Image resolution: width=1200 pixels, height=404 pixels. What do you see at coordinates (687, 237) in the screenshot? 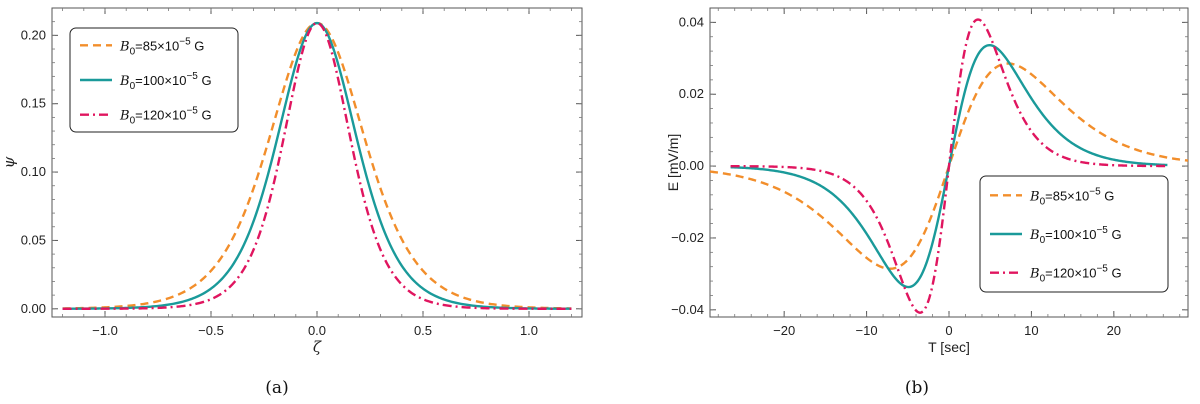
I see `y-tick-label: −0.02` at bounding box center [687, 237].